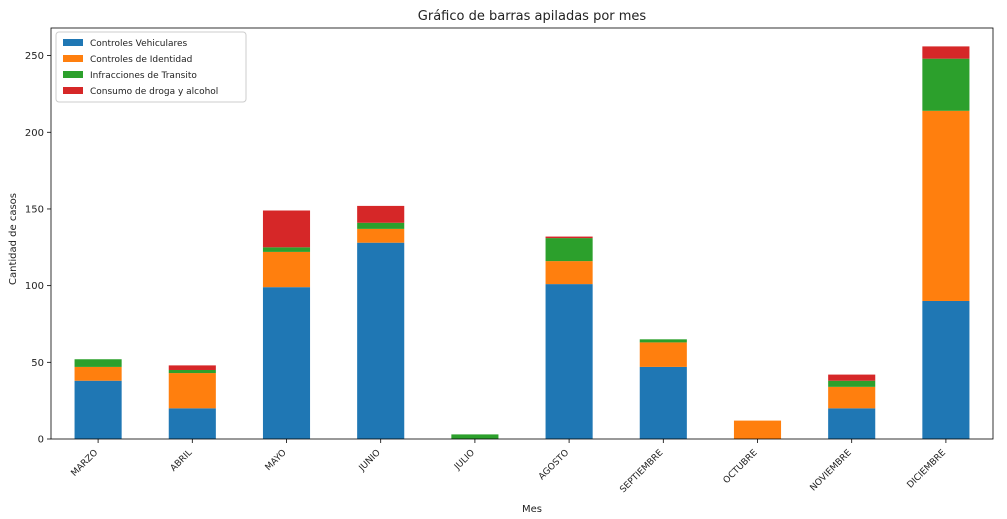 The height and width of the screenshot is (519, 1007). What do you see at coordinates (13, 239) in the screenshot?
I see `y-axis-label: Cantidad de casos` at bounding box center [13, 239].